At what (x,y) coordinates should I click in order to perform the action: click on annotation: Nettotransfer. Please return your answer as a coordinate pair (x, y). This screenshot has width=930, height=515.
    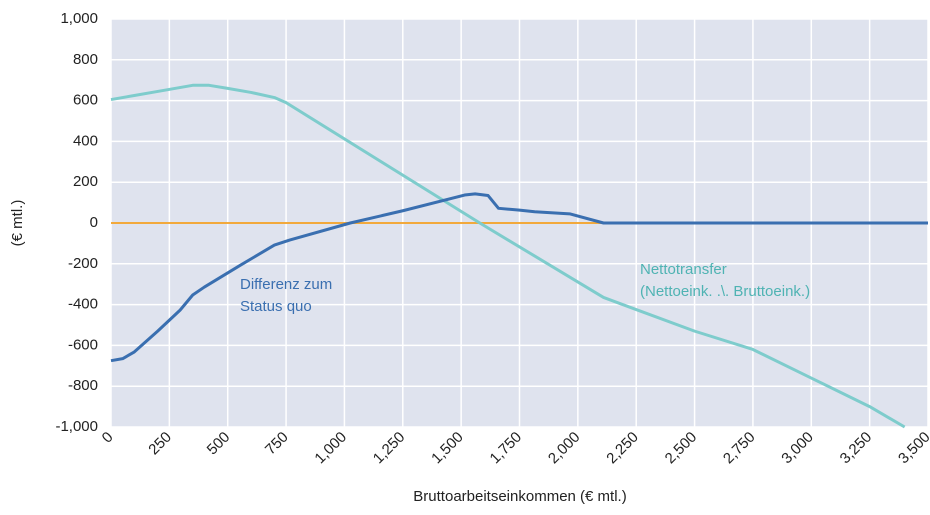
    Looking at the image, I should click on (683, 269).